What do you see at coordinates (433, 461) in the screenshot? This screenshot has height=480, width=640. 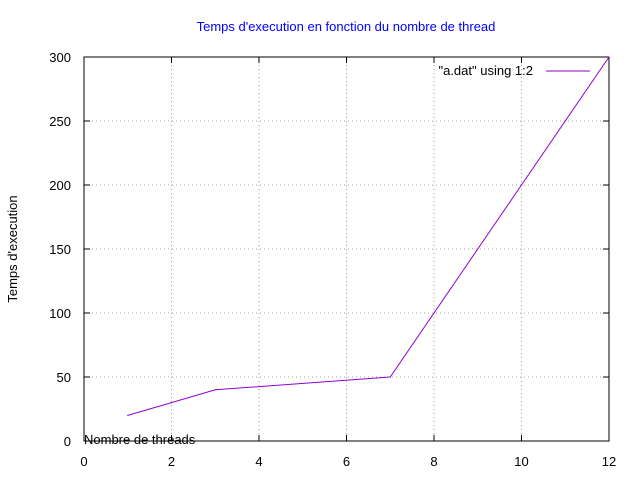 I see `x-tick-label: 8` at bounding box center [433, 461].